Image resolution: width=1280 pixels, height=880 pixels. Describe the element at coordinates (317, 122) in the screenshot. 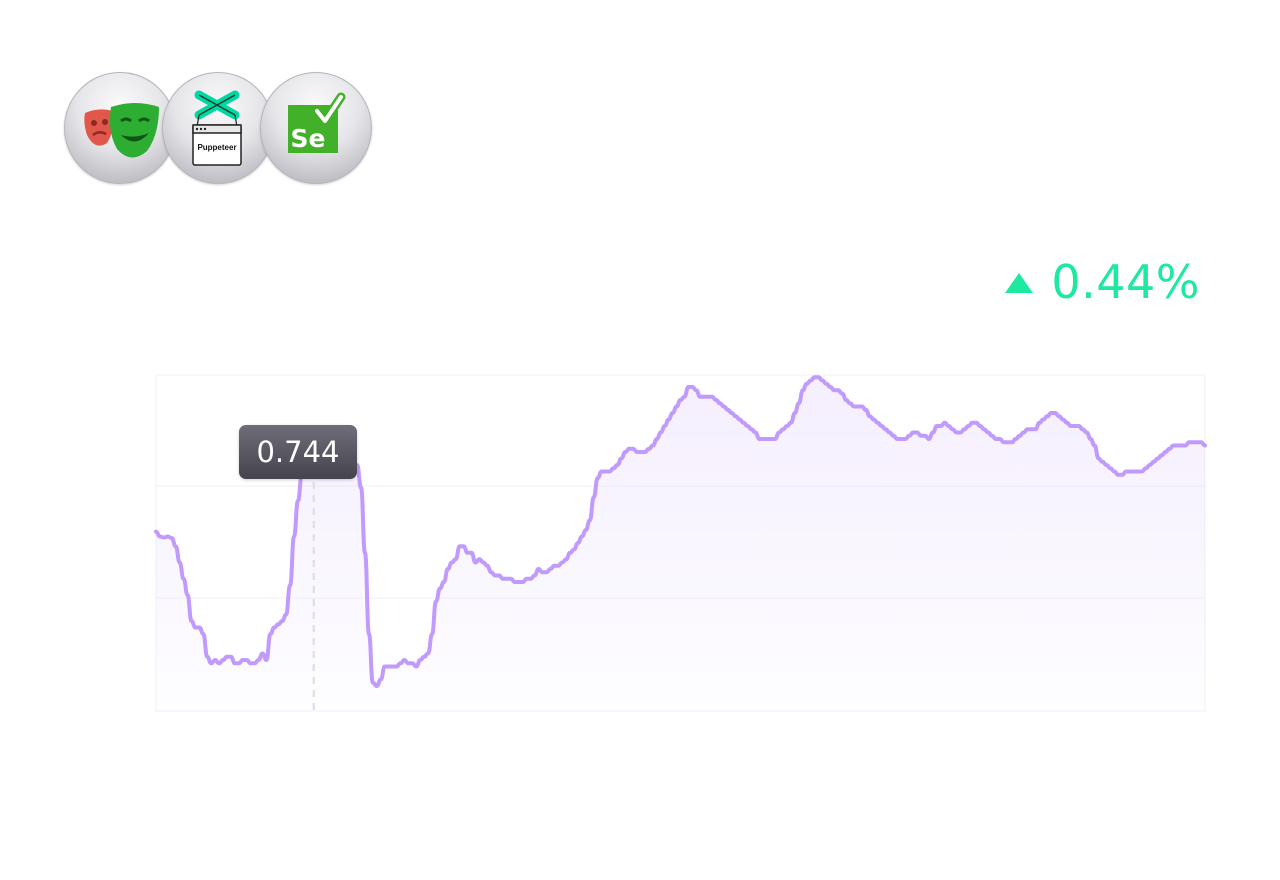

I see `selenium-icon: Se` at that location.